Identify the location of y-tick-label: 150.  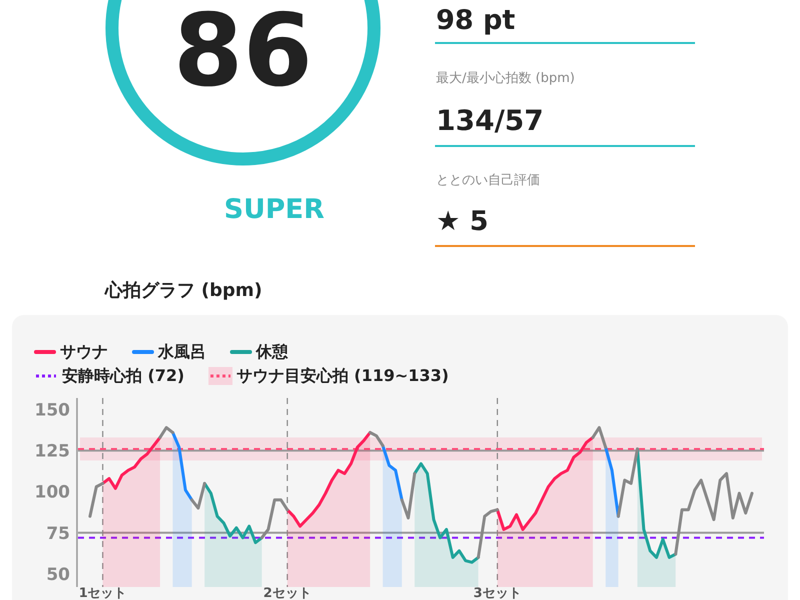
(52, 410).